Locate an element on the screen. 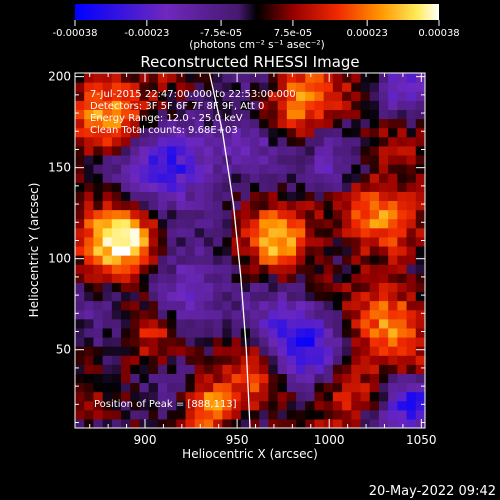 The height and width of the screenshot is (500, 500). annotation-detectors: Detectors: 3F 5F 6F 7F 8F 9F, Att 0 is located at coordinates (177, 106).